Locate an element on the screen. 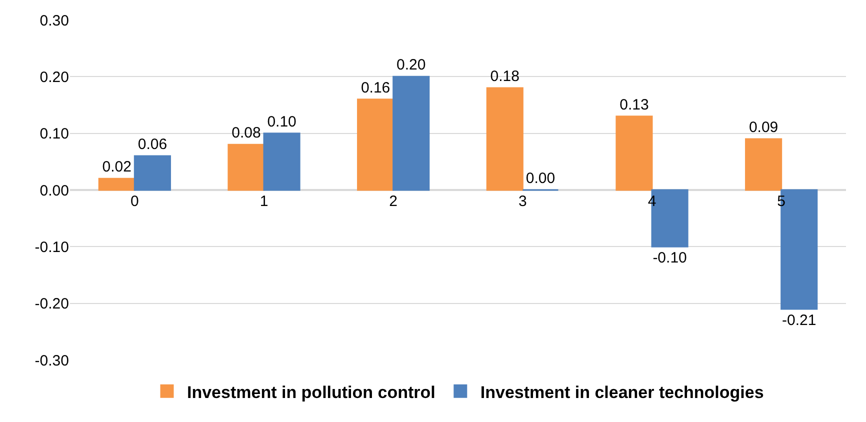 The height and width of the screenshot is (422, 866). data-label: -0.21 is located at coordinates (799, 320).